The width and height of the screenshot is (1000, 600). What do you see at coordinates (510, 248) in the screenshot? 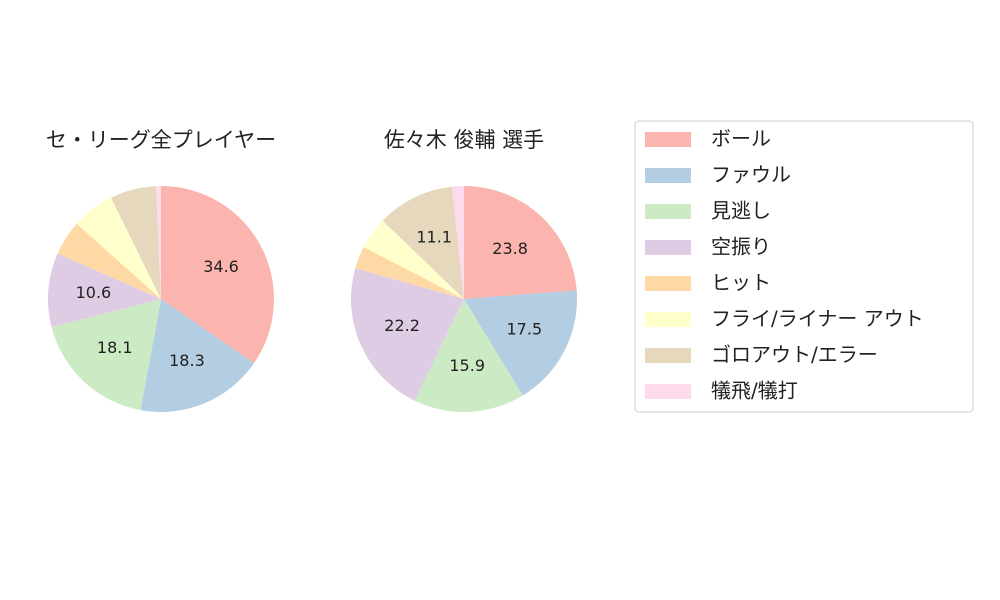
I see `value-label: 23.8` at bounding box center [510, 248].